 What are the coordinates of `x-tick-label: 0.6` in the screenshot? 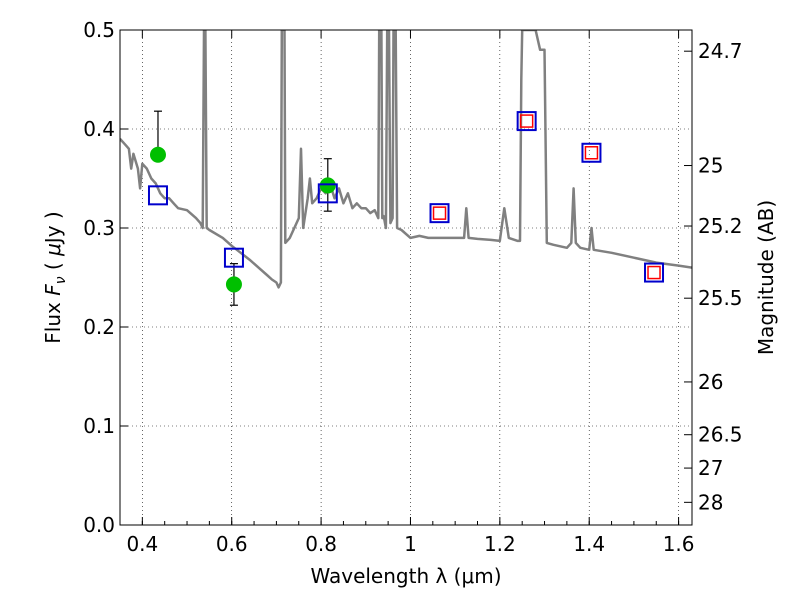 It's located at (232, 544).